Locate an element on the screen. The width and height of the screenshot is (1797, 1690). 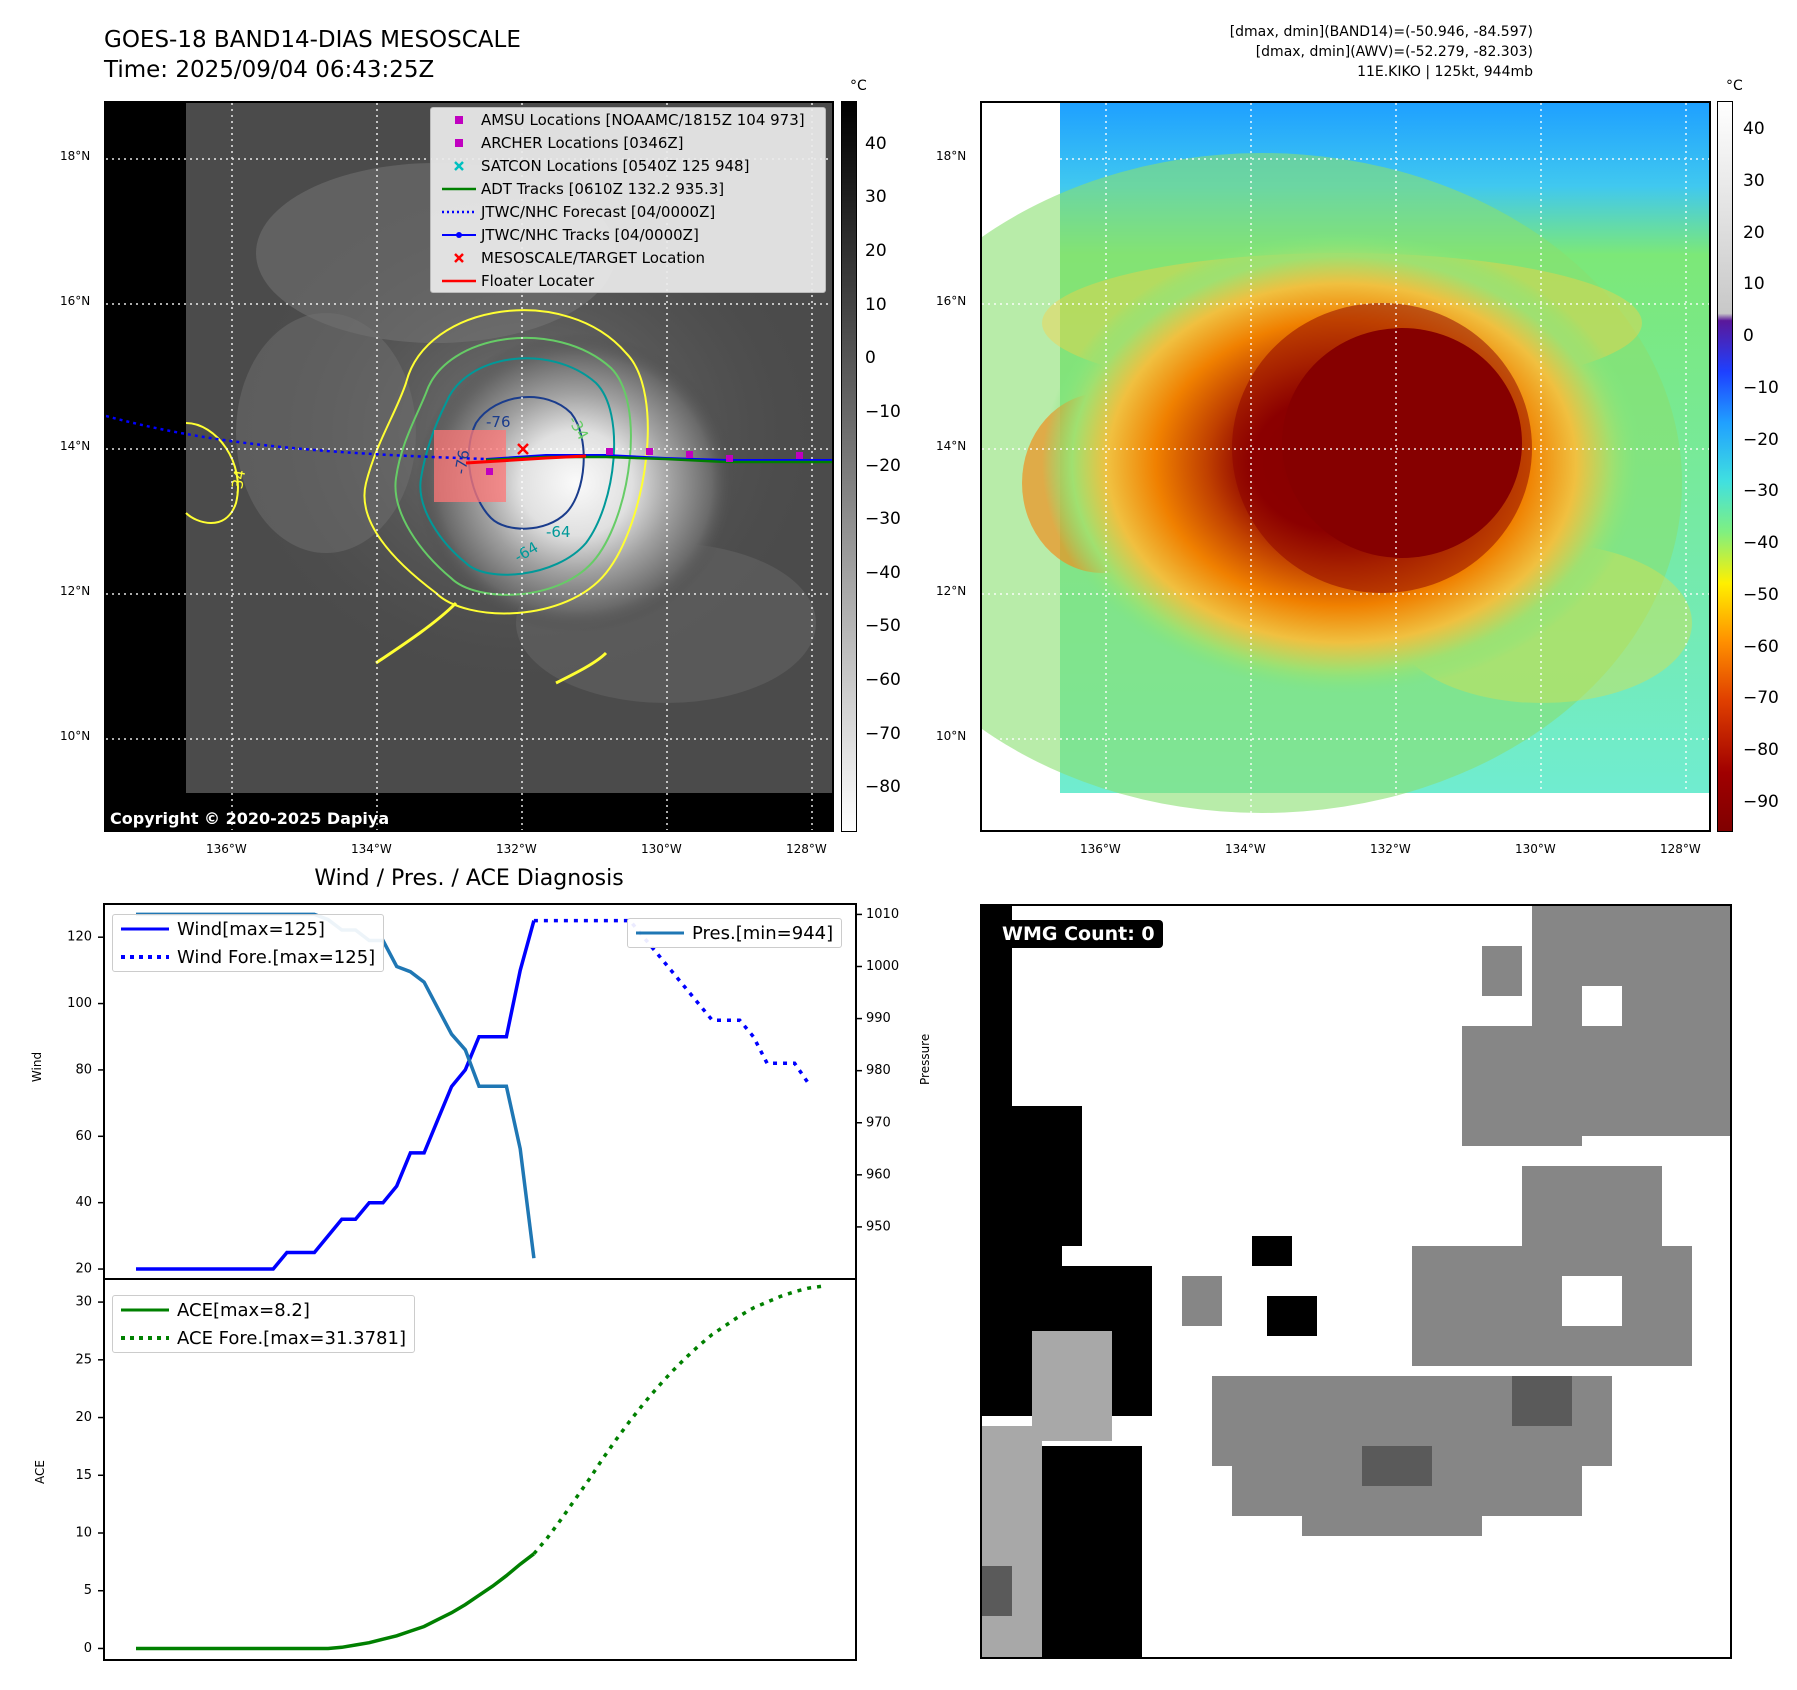
pressure-tick-label: 970 is located at coordinates (878, 1122).